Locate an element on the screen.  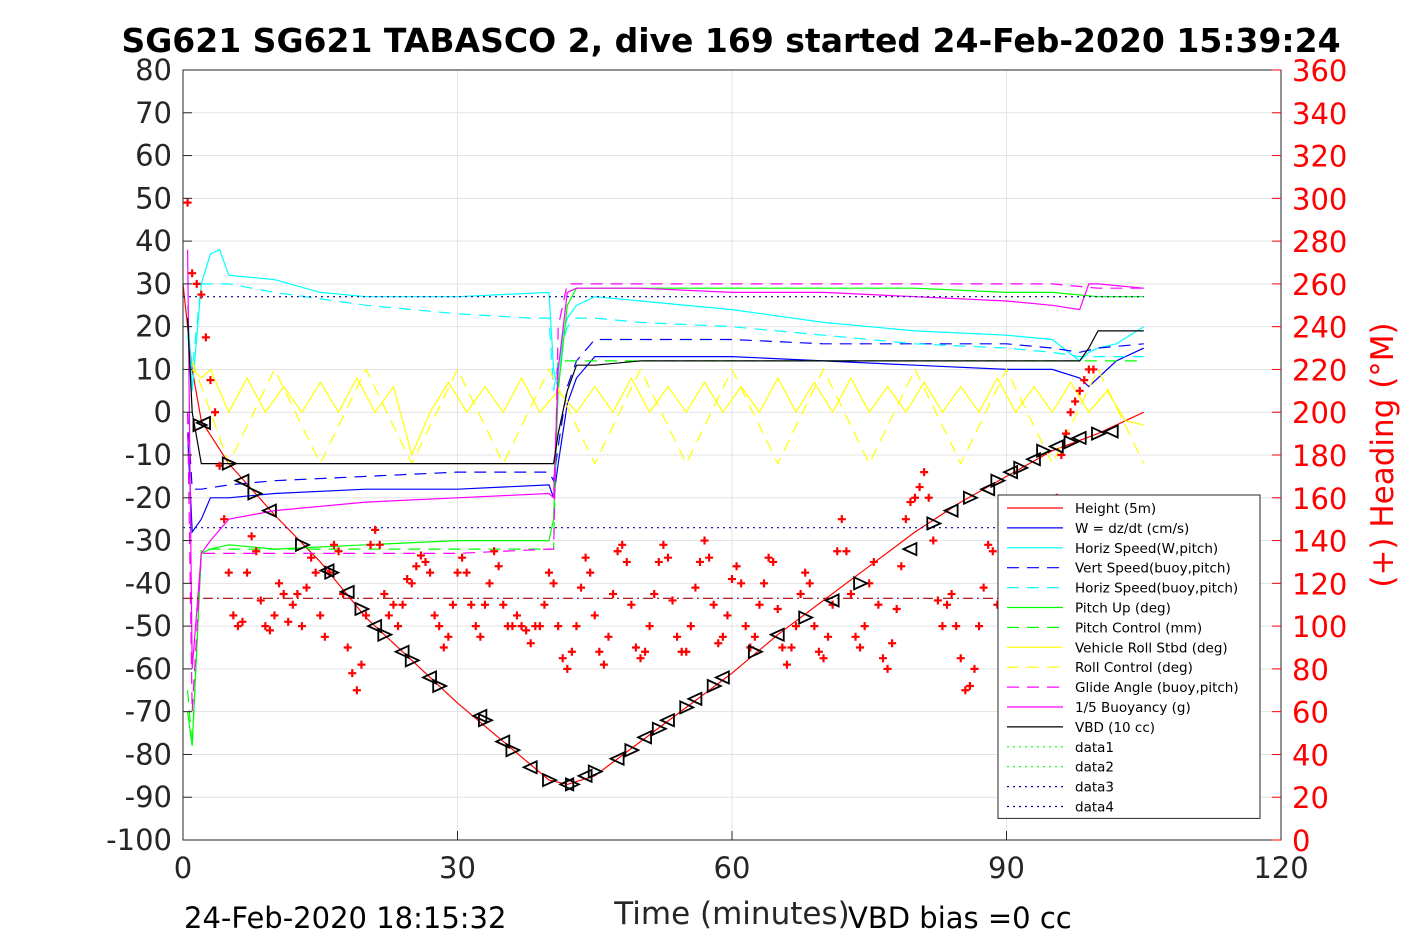
y-right-tick-label: 120 is located at coordinates (1319, 584).